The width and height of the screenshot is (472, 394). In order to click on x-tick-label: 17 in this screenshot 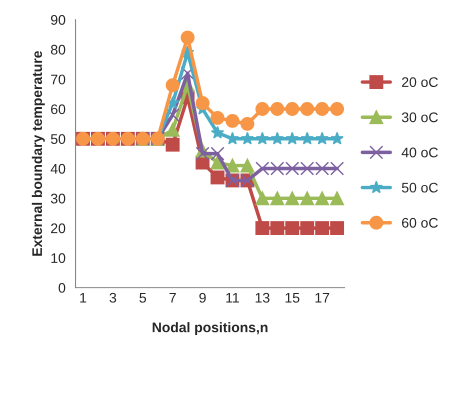, I will do `click(322, 297)`.